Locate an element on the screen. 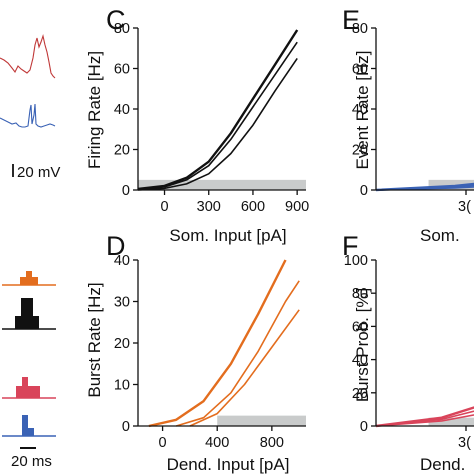 The width and height of the screenshot is (474, 474). panel-f-ytick-label: 60 is located at coordinates (360, 327).